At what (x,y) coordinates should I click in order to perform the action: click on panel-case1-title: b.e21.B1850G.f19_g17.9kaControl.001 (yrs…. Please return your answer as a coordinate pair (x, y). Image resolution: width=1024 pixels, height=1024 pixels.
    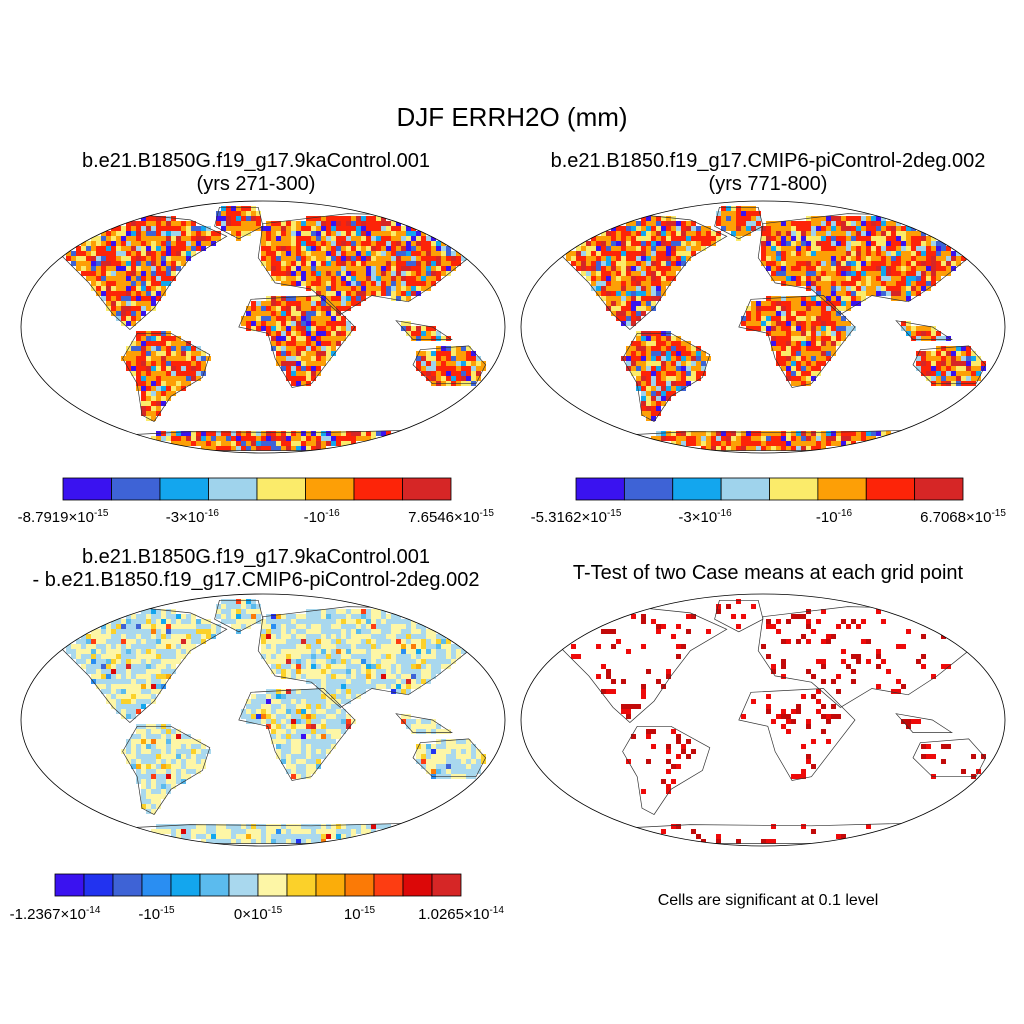
    Looking at the image, I should click on (256, 173).